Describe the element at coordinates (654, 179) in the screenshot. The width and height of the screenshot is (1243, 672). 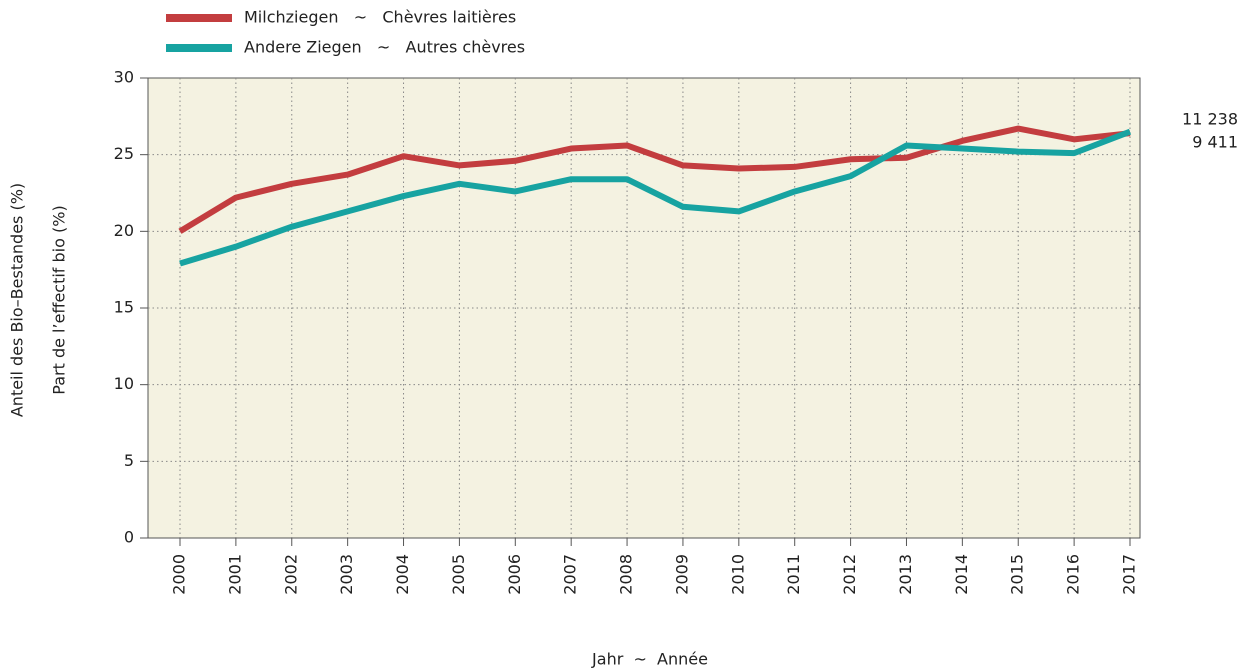
I see `series-line` at that location.